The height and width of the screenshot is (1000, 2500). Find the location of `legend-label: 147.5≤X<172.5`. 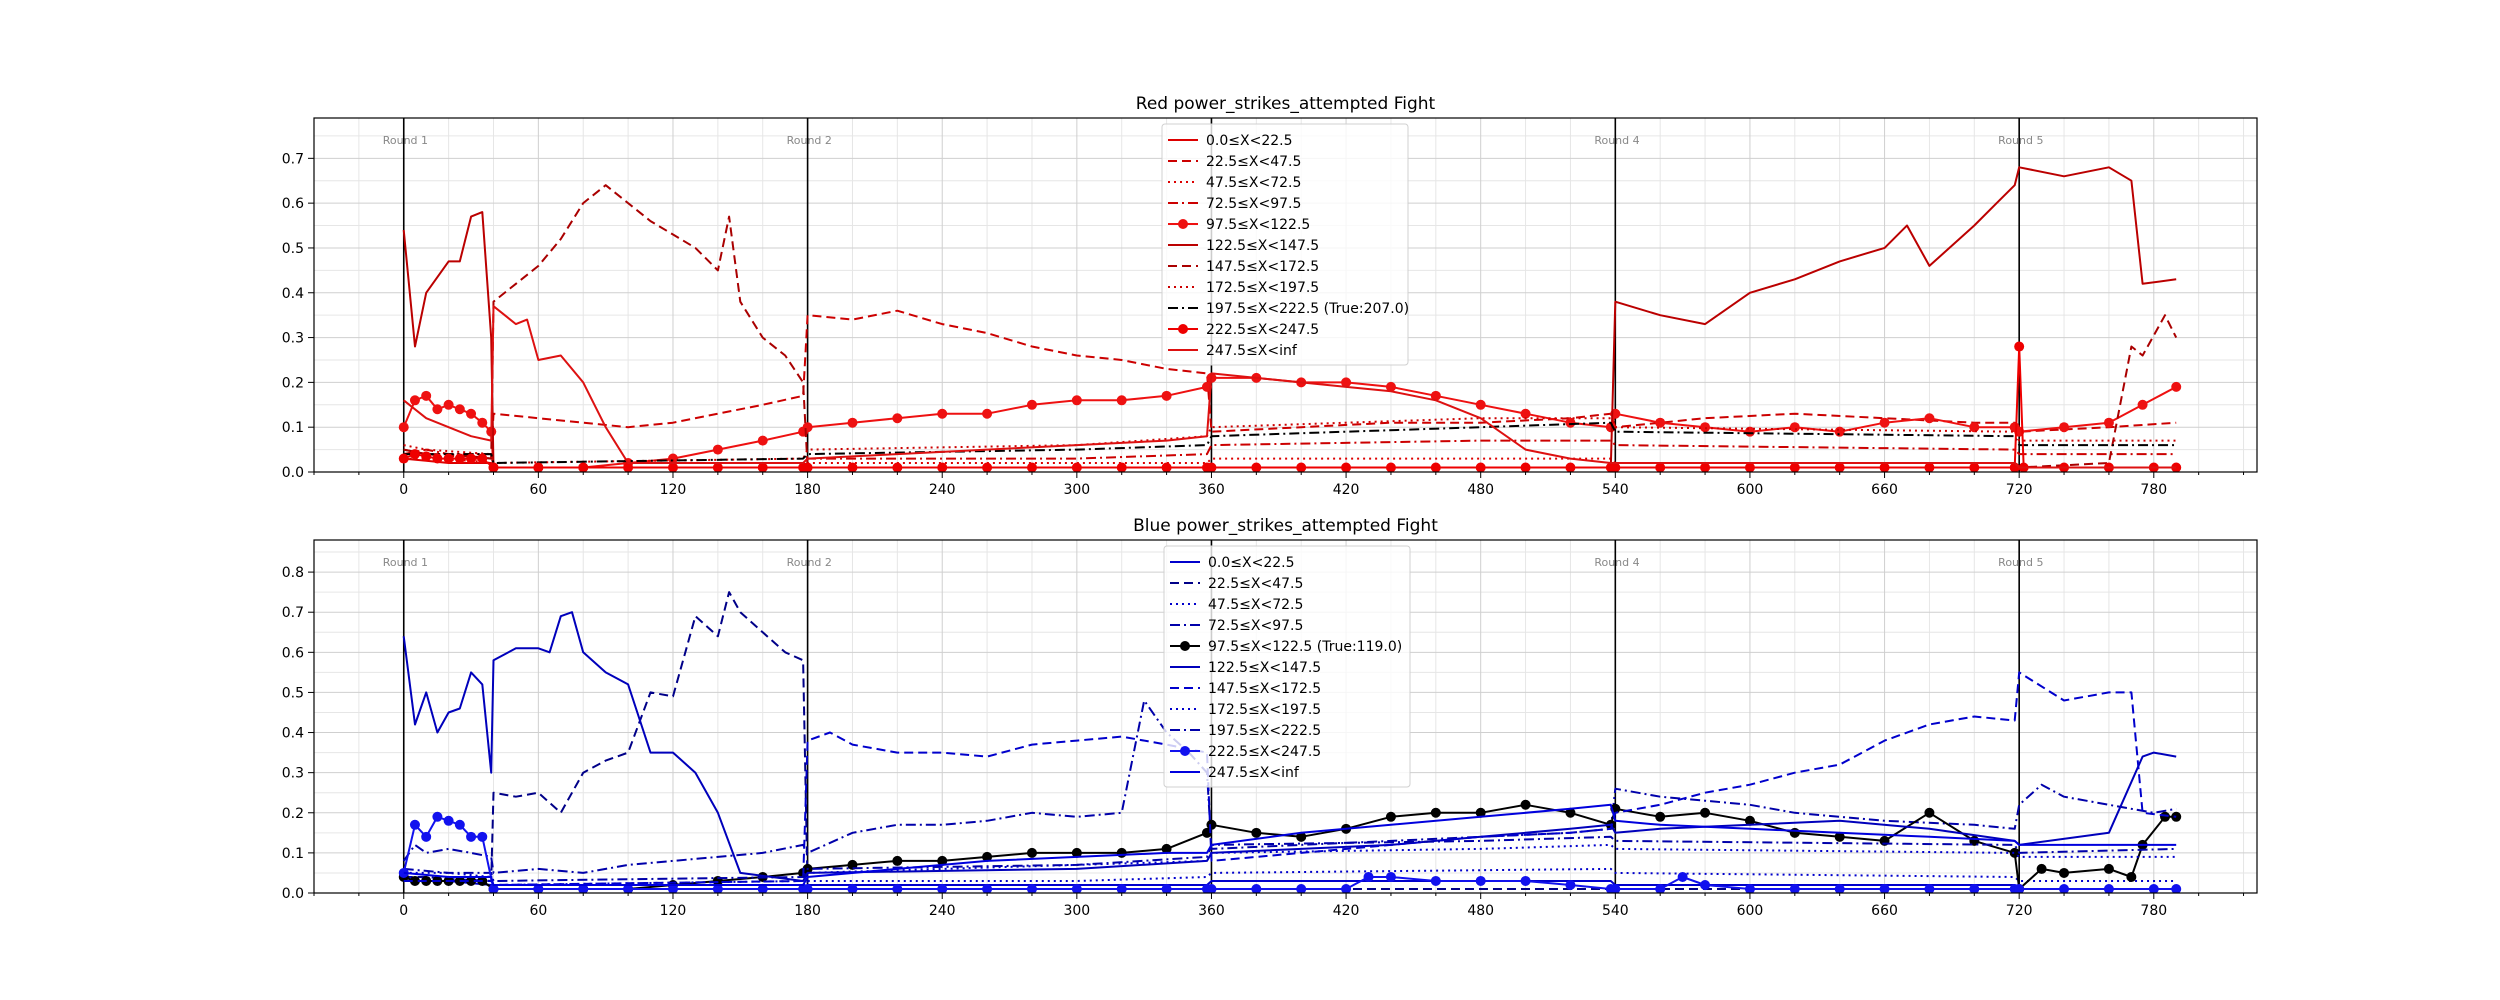

legend-label: 147.5≤X<172.5 is located at coordinates (1264, 689).